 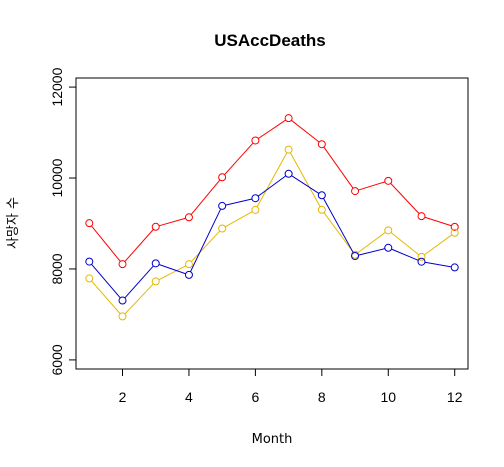 What do you see at coordinates (270, 40) in the screenshot?
I see `chart-title: USAccDeaths` at bounding box center [270, 40].